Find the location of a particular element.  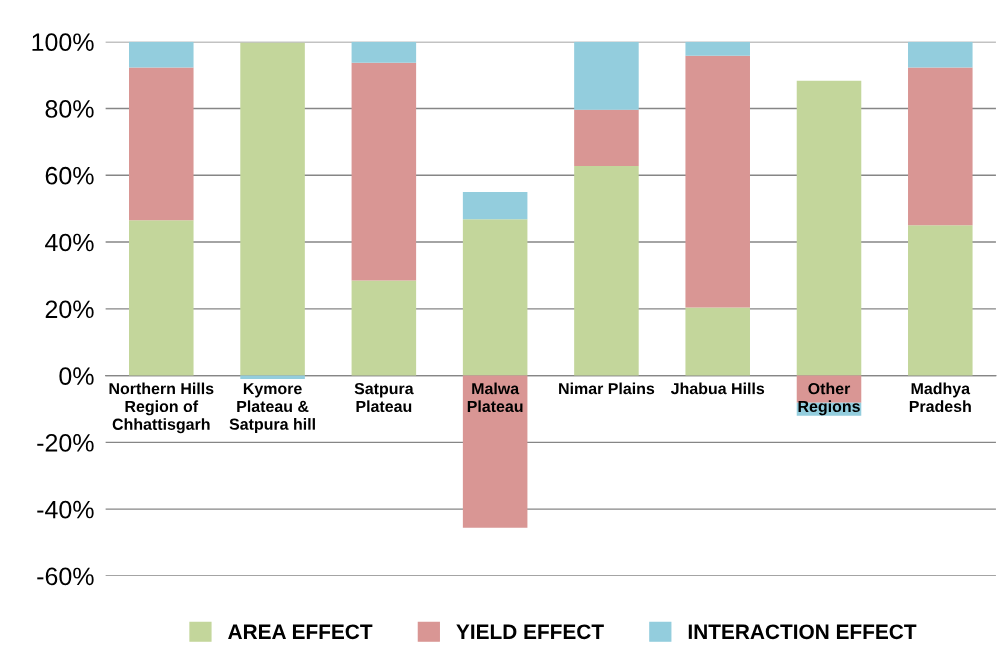

x-tick-label: Madhya Pradesh is located at coordinates (940, 397).